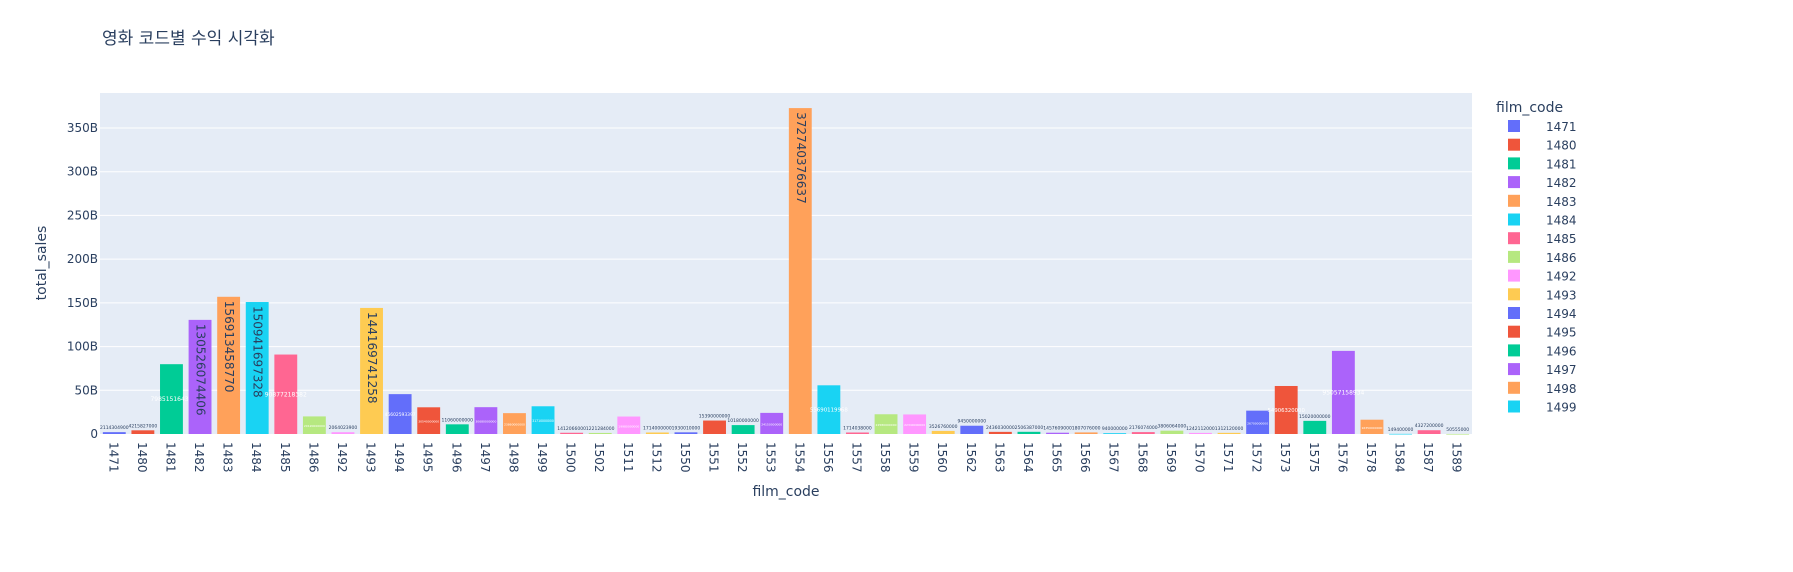  I want to click on bar-value-label: 54906320000, so click(1287, 411).